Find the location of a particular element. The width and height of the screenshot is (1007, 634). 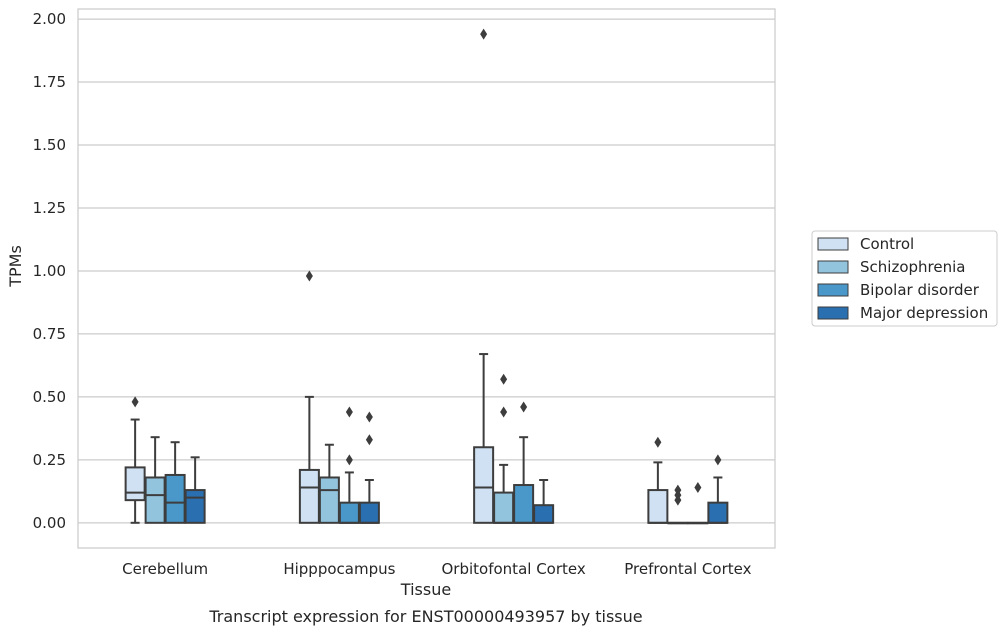

y-tick-label: 2.00 is located at coordinates (49, 19).